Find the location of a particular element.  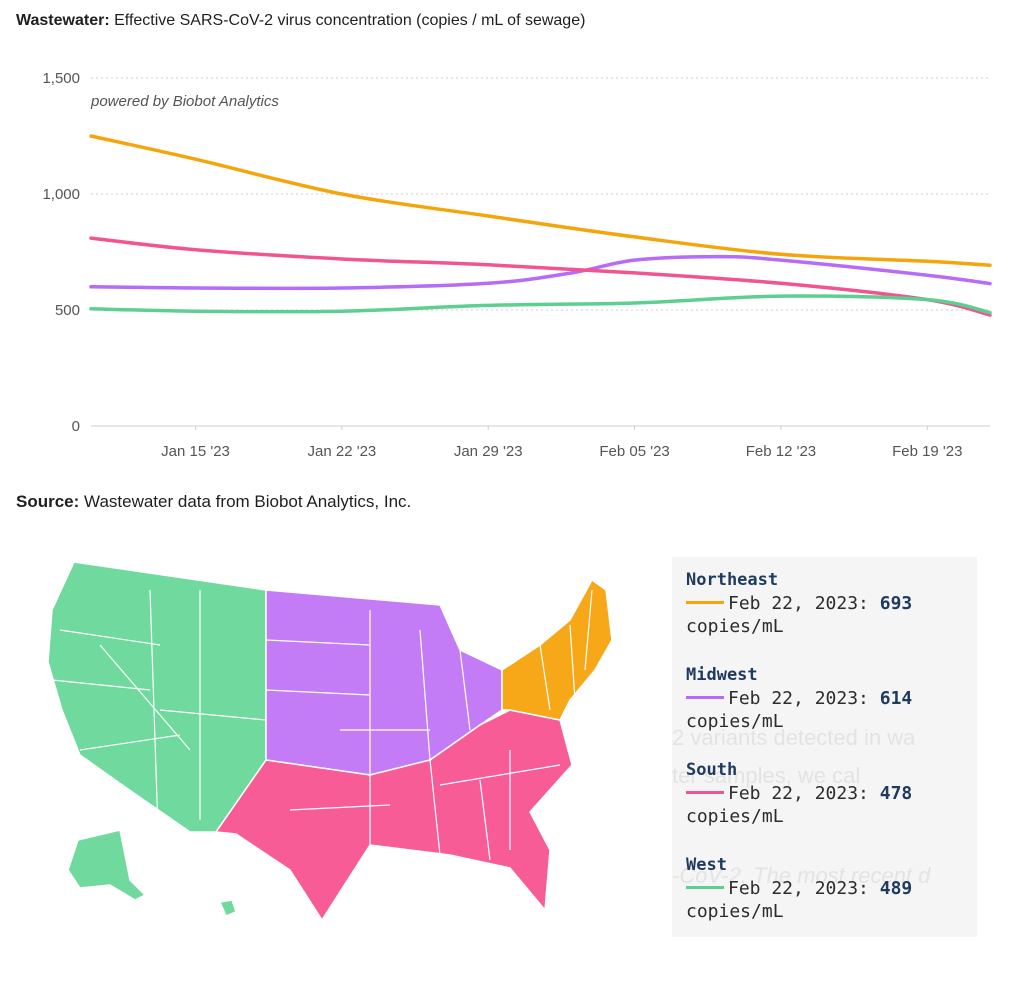

background-fragment: 2 variants detected in wa is located at coordinates (794, 737).